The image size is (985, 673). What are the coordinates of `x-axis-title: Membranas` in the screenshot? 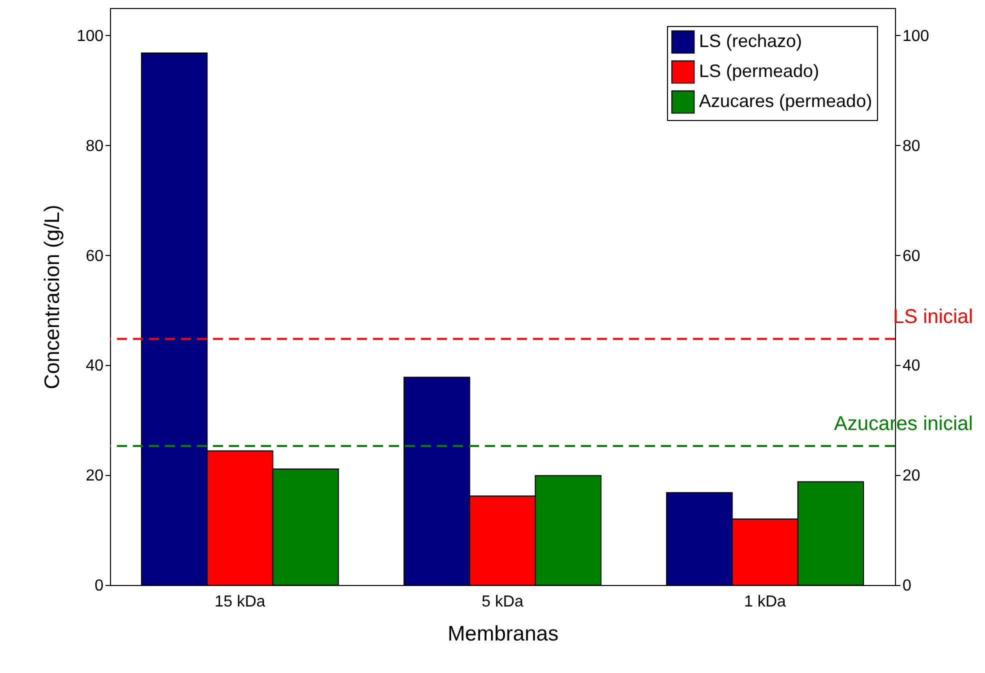 It's located at (503, 634).